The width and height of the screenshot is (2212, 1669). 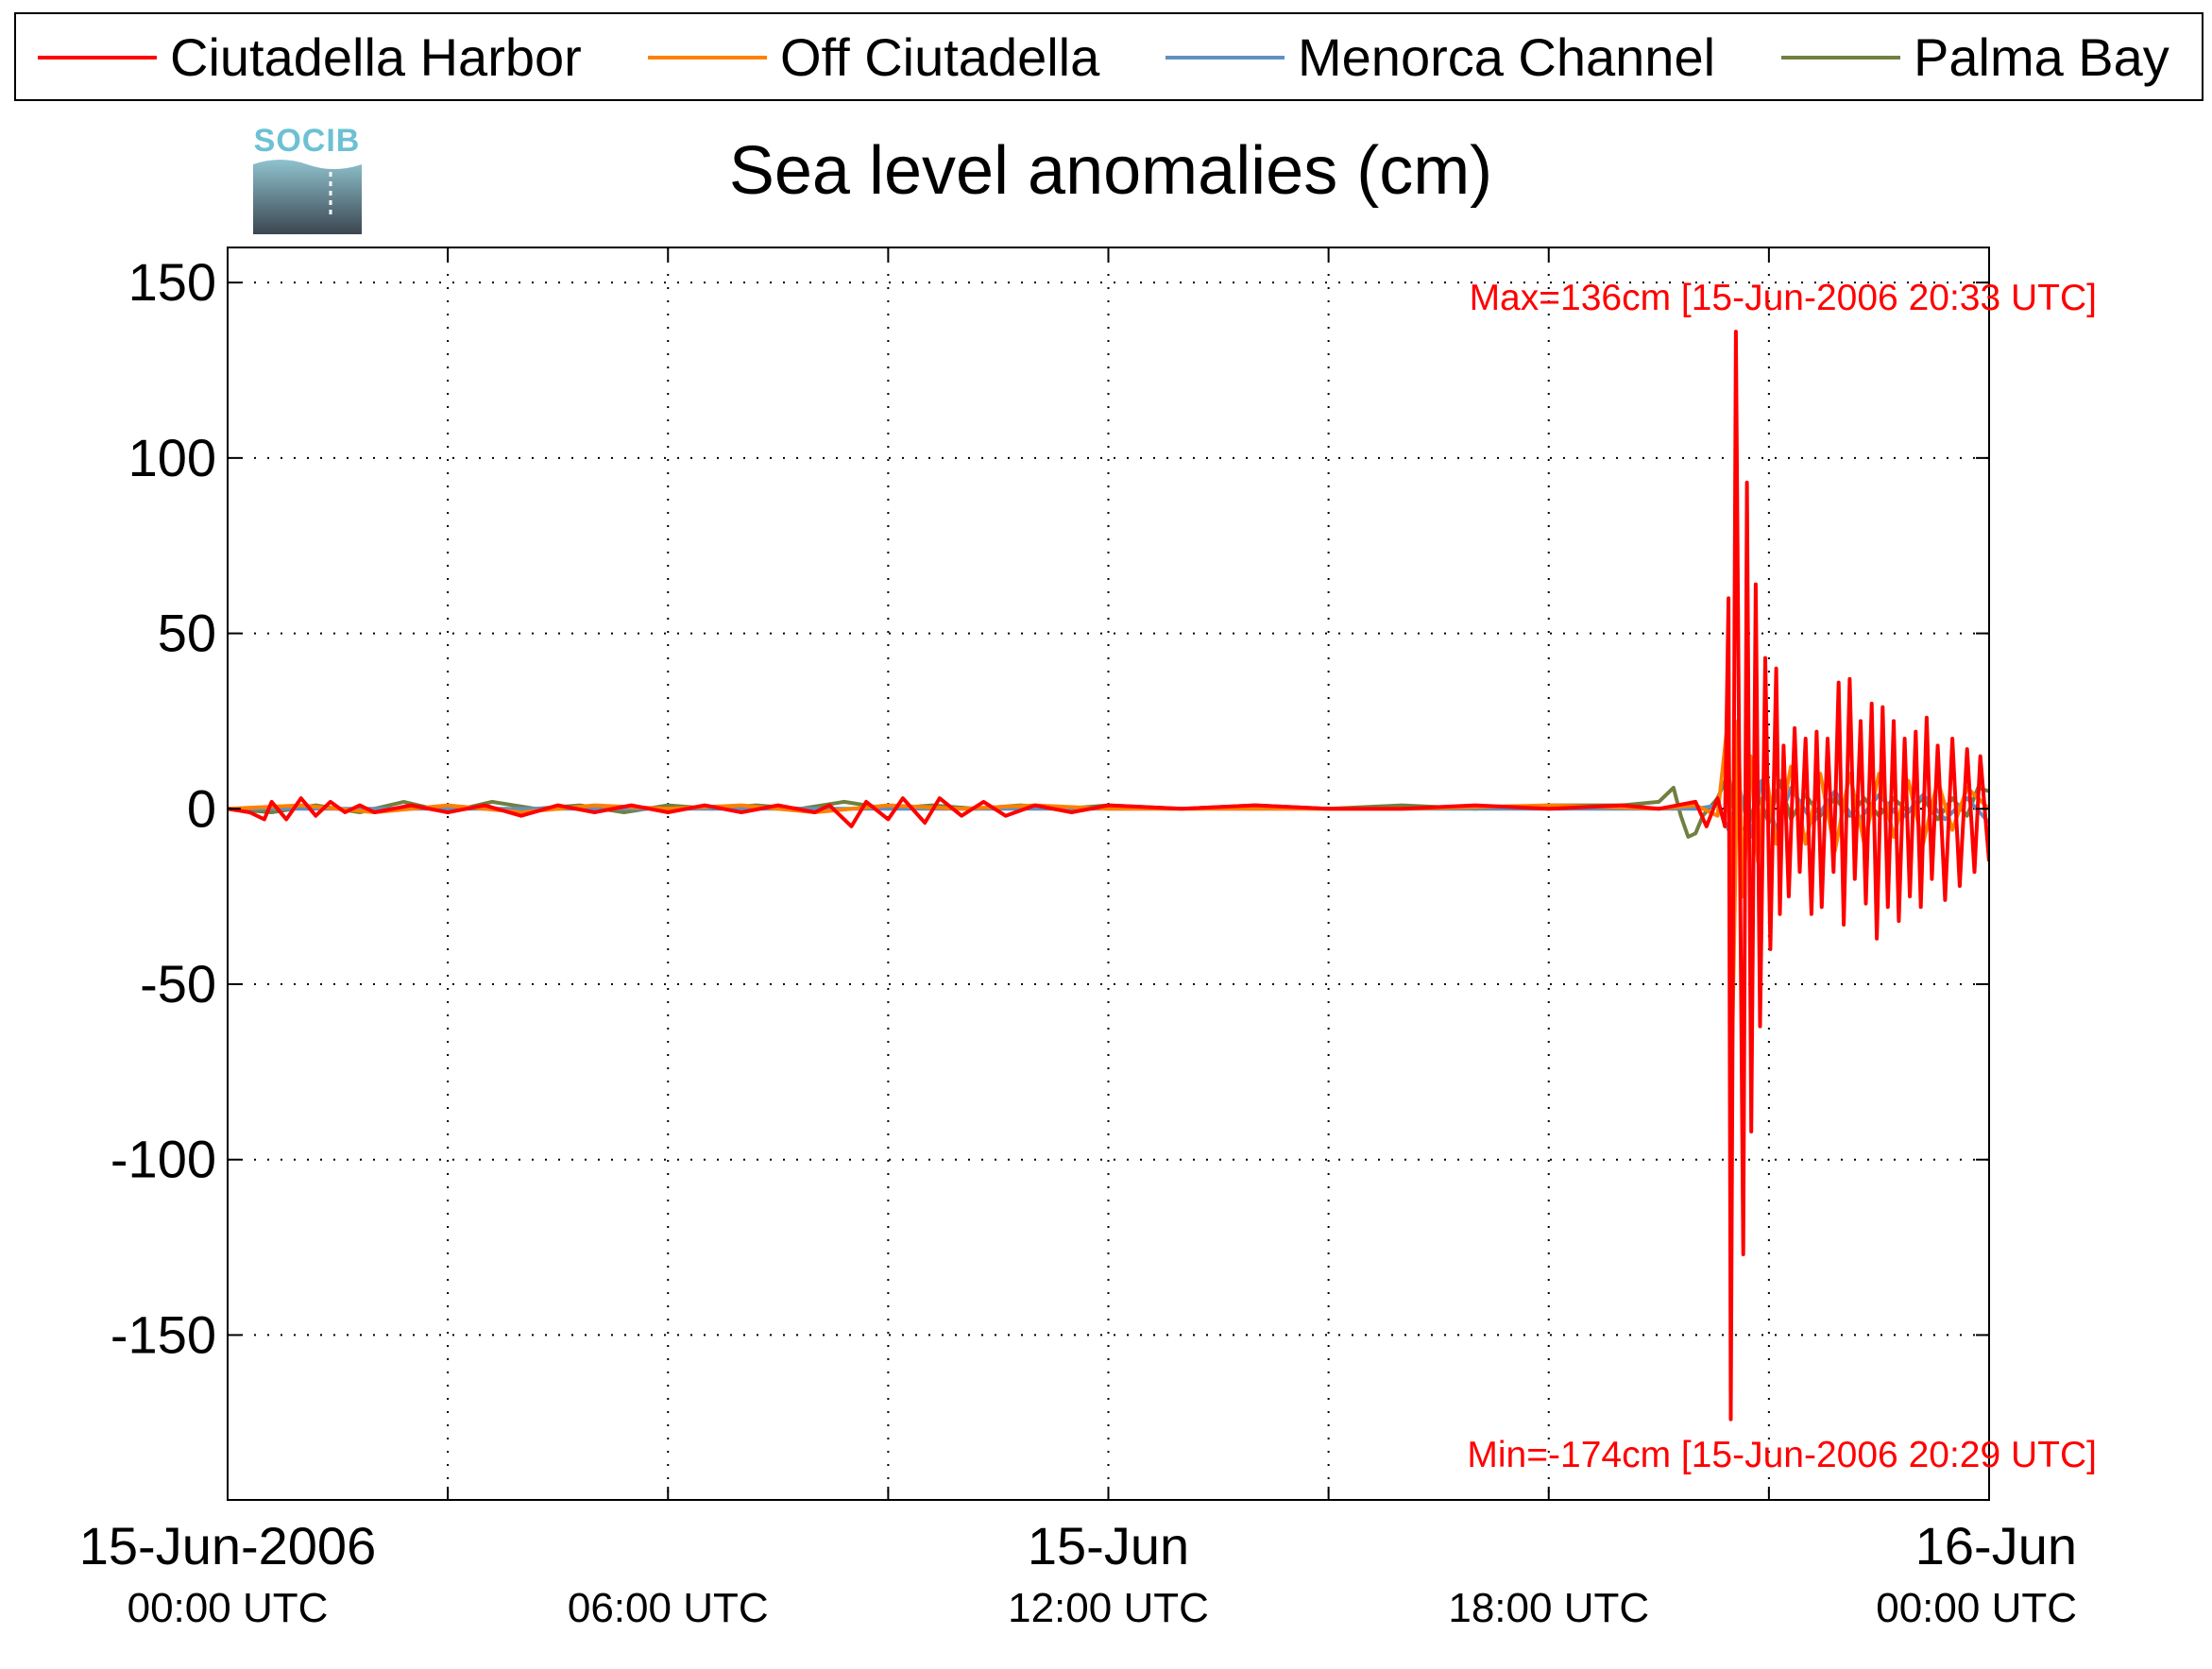 What do you see at coordinates (1108, 1545) in the screenshot?
I see `x-tick-date-label: 15-Jun` at bounding box center [1108, 1545].